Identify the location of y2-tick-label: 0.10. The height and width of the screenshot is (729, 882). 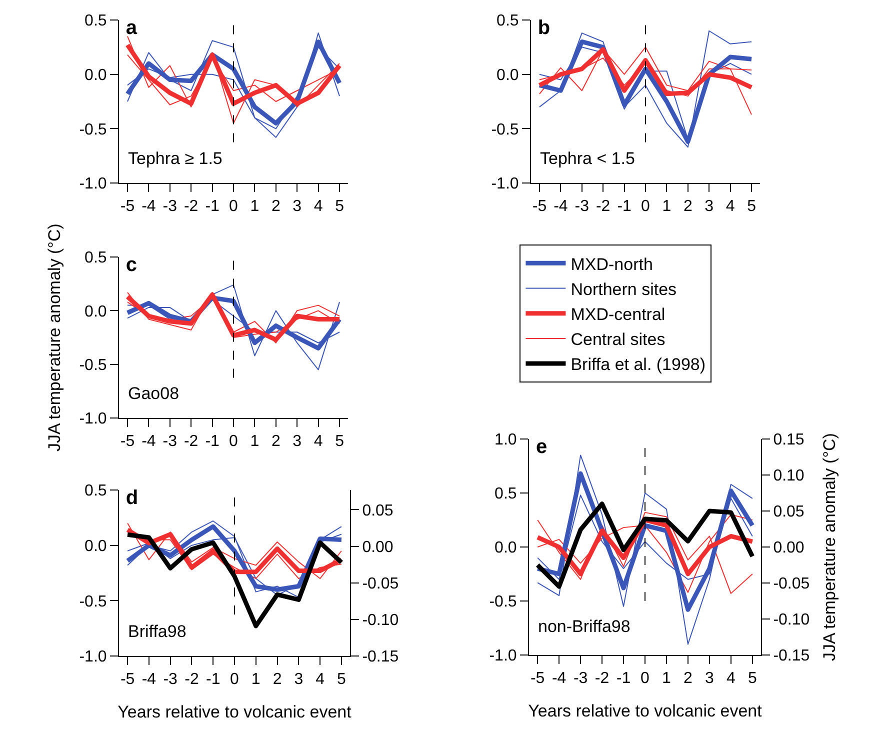
(788, 476).